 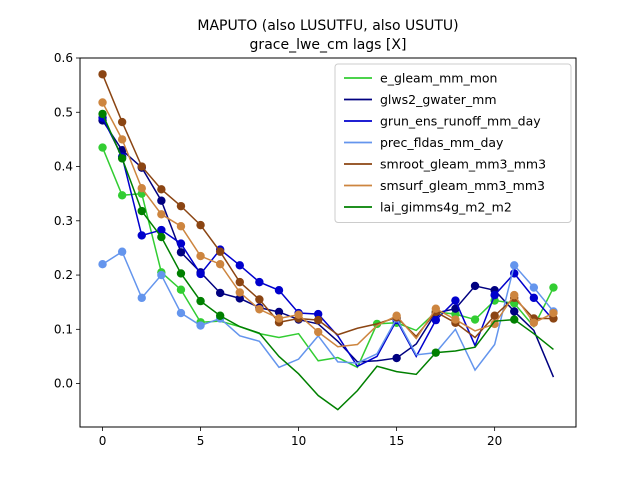 I want to click on x-tick-label: 0, so click(x=103, y=441).